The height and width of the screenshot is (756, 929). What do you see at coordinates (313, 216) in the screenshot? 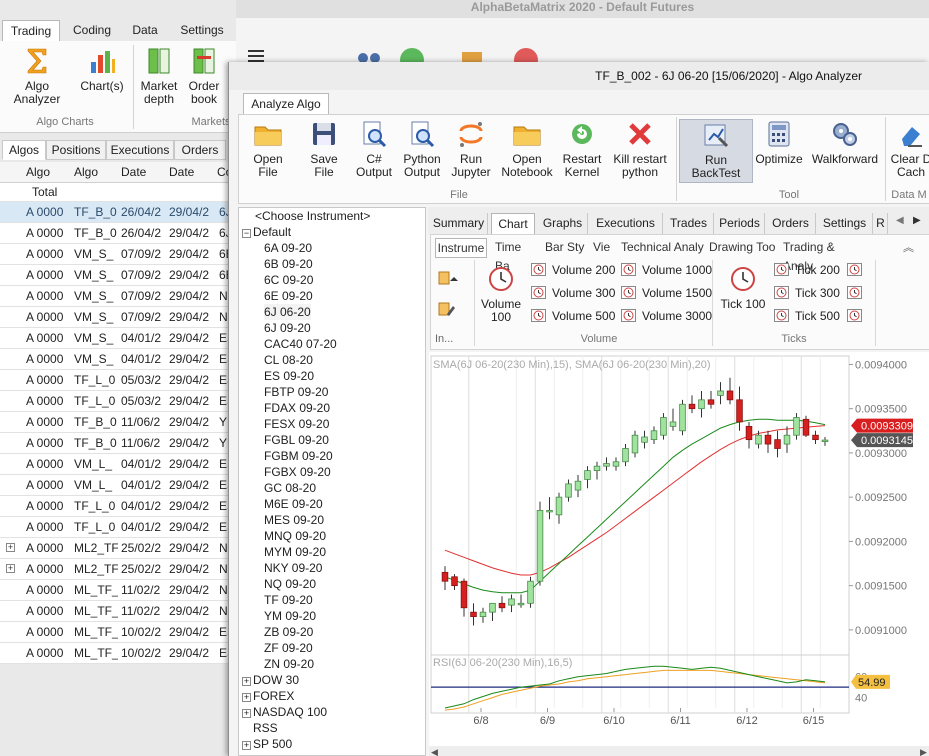
I see `choose-instrument-item: <Choose Instrument>` at bounding box center [313, 216].